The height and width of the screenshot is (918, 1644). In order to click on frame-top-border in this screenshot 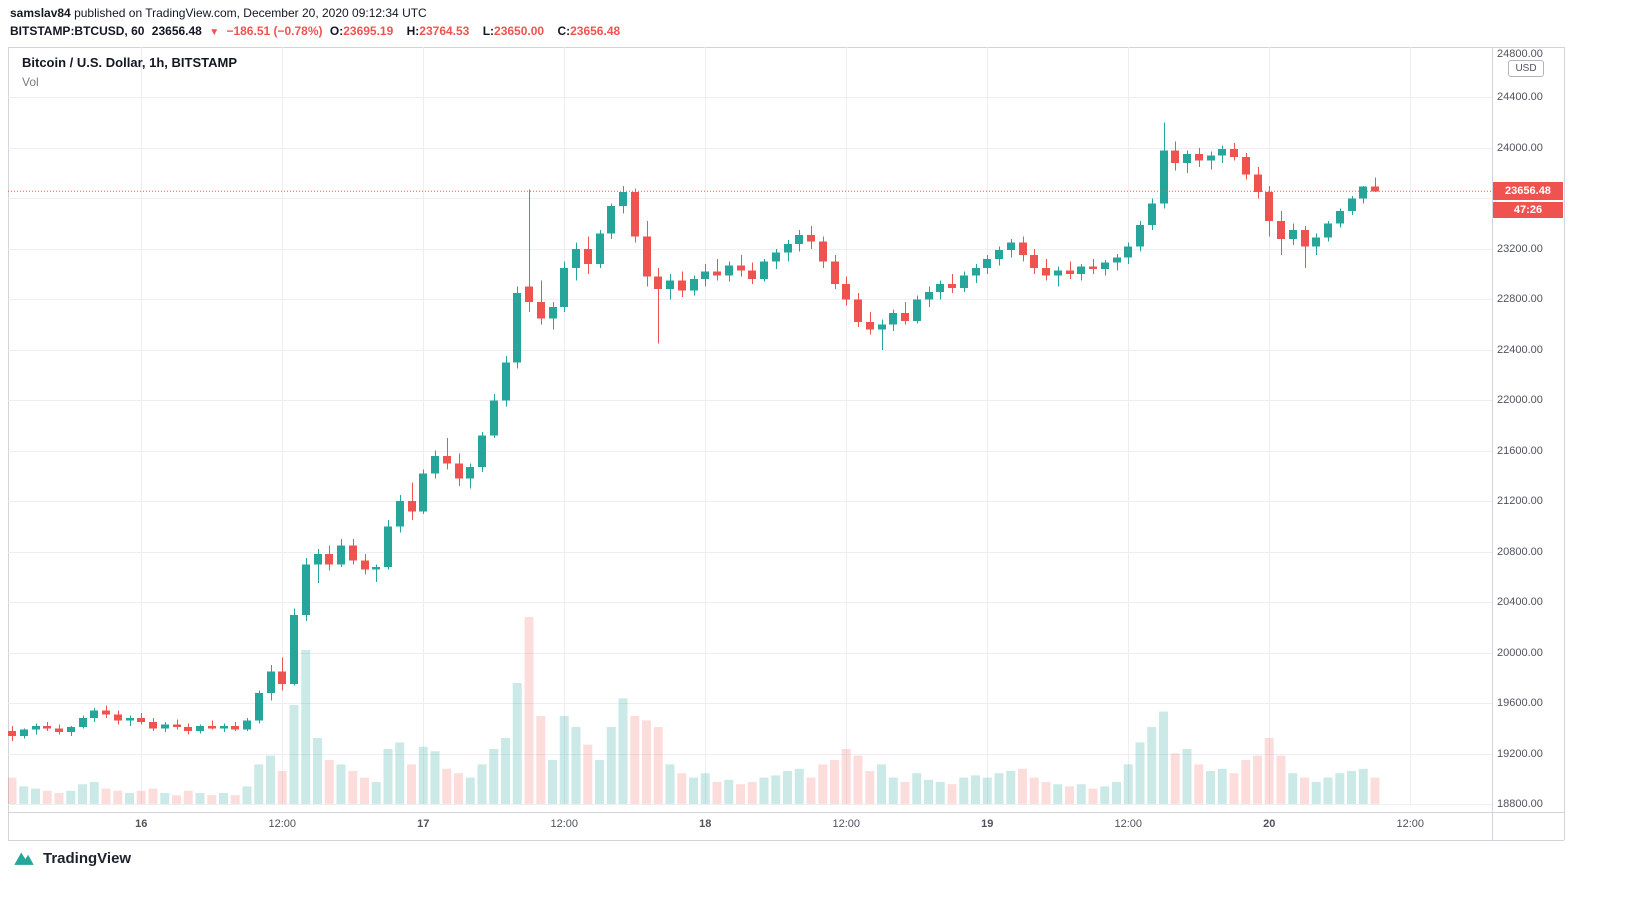, I will do `click(786, 47)`.